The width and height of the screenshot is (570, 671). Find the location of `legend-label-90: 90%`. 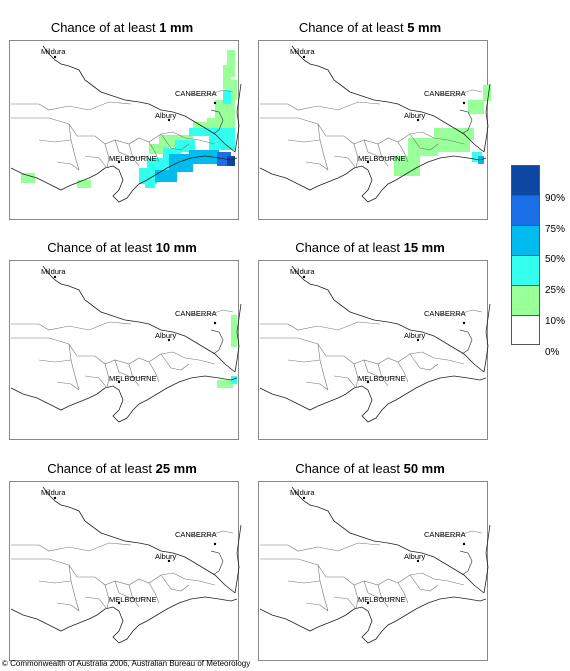

legend-label-90: 90% is located at coordinates (555, 198).